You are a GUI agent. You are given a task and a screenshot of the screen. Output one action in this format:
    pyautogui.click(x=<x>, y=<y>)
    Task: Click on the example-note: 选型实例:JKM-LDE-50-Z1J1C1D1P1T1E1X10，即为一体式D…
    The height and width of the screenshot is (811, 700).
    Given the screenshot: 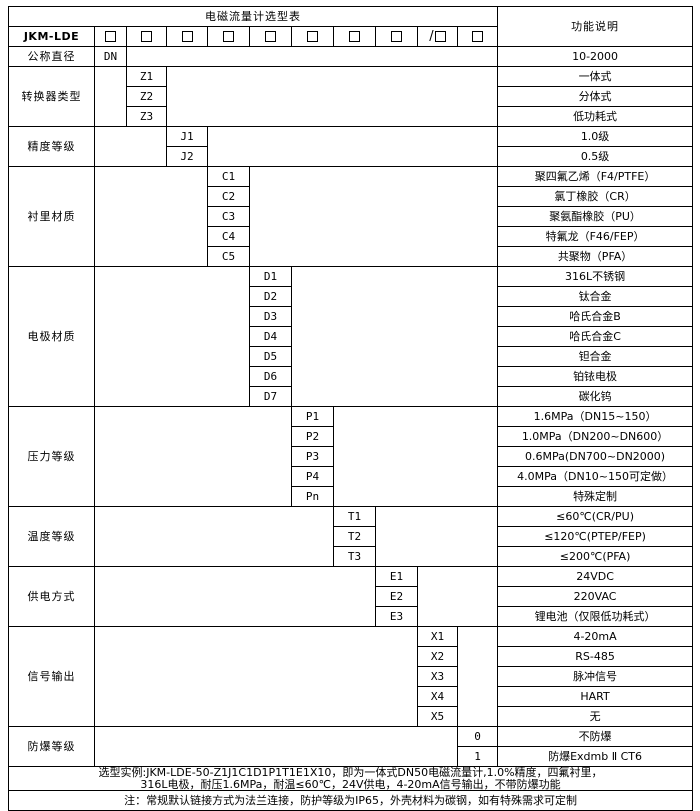 What is the action you would take?
    pyautogui.click(x=350, y=778)
    